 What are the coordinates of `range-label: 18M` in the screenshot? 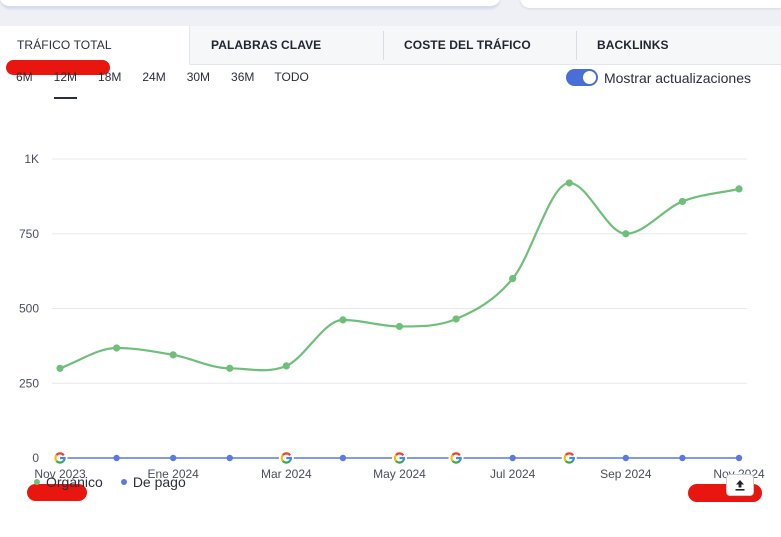 It's located at (110, 77).